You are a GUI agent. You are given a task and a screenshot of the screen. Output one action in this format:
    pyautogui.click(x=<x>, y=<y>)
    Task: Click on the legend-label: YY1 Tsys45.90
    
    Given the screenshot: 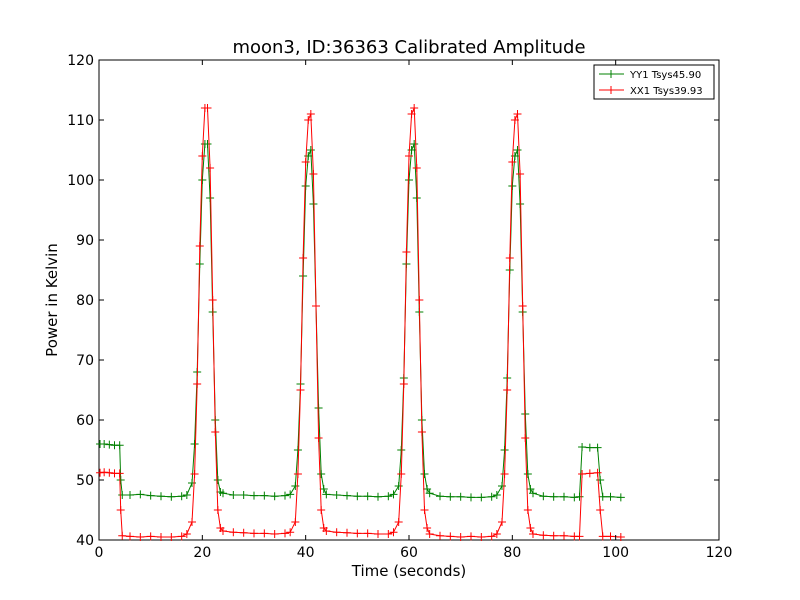 What is the action you would take?
    pyautogui.click(x=665, y=75)
    